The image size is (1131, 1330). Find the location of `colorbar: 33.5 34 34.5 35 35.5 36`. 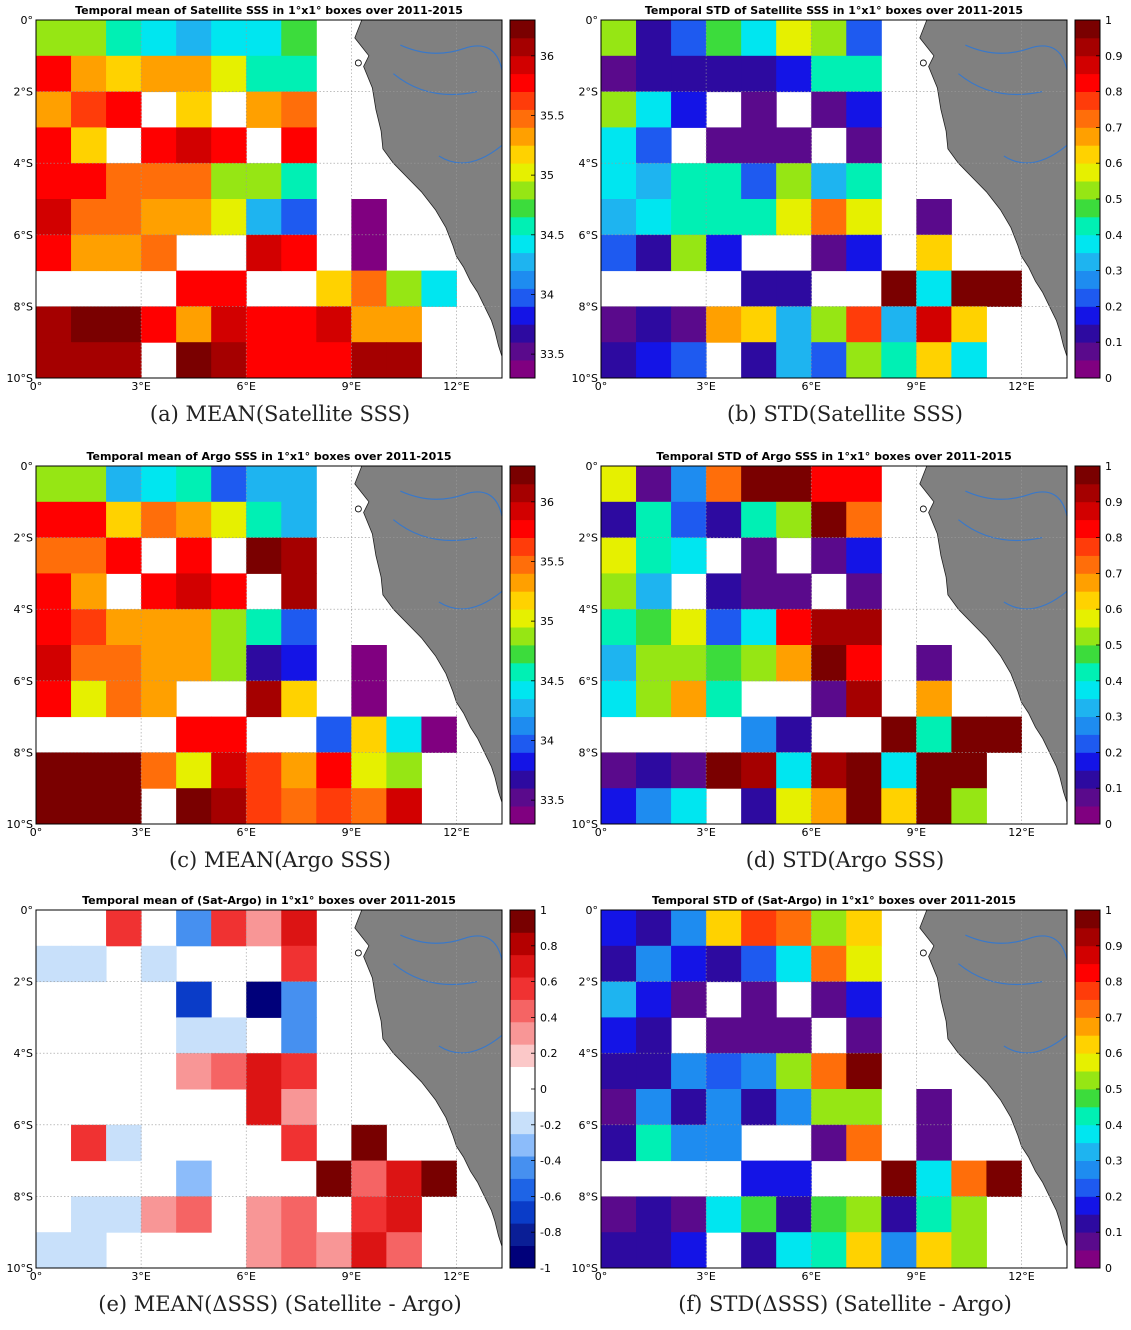

colorbar: 33.5 34 34.5 35 35.5 36 is located at coordinates (537, 199).